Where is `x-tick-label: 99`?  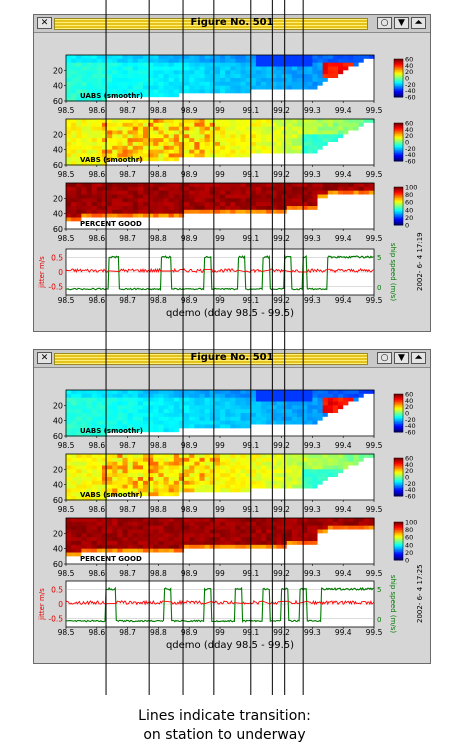
x-tick-label: 99 is located at coordinates (220, 445).